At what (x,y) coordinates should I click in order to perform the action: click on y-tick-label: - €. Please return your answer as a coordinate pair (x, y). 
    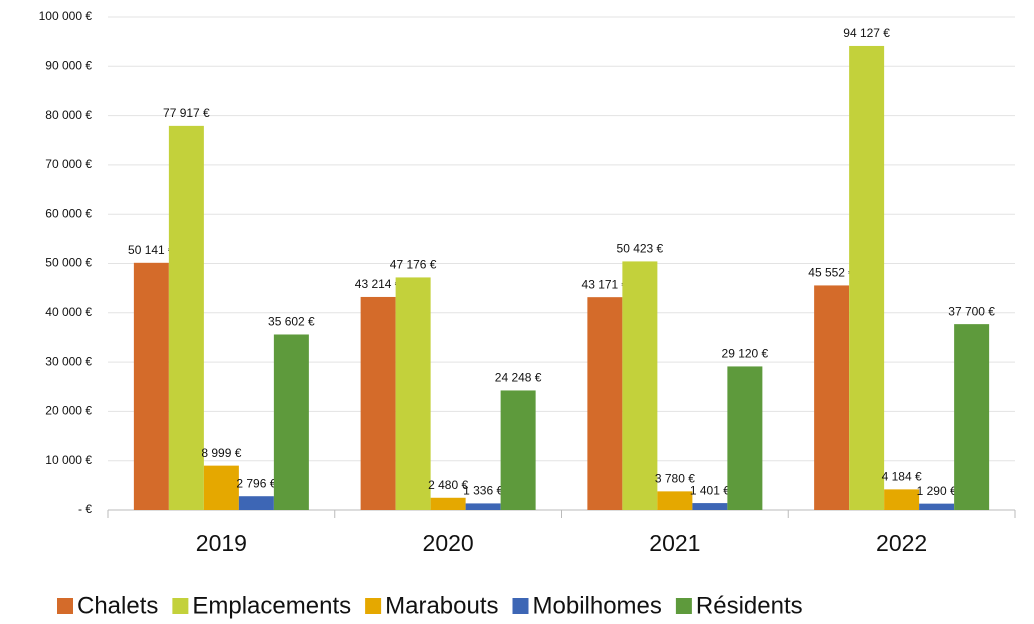
    Looking at the image, I should click on (85, 509).